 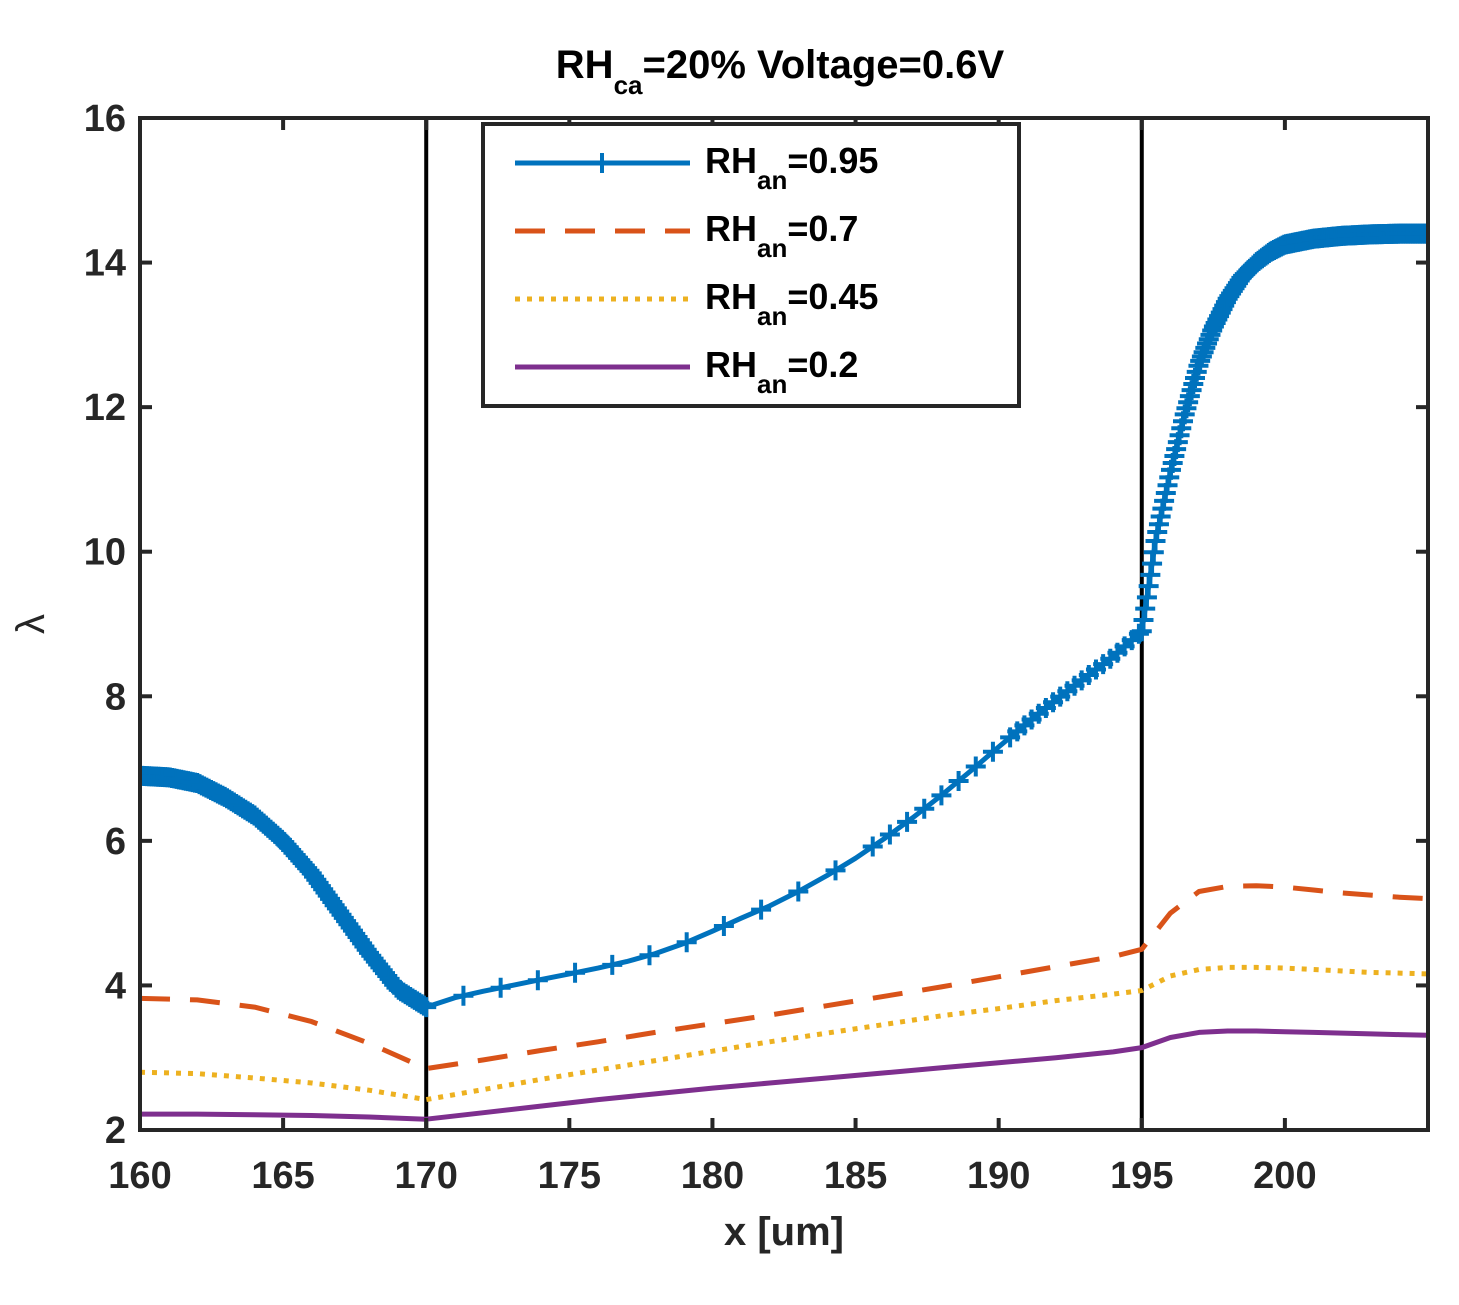 What do you see at coordinates (781, 371) in the screenshot?
I see `legend-label-3: RHan=0.2` at bounding box center [781, 371].